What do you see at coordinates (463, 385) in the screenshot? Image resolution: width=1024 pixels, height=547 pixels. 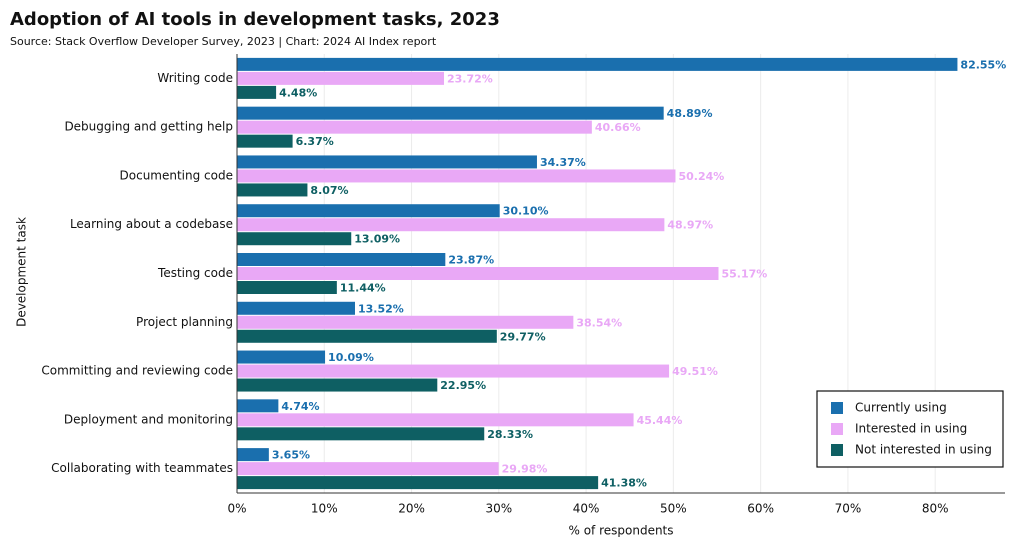 I see `value-label: 22.95%` at bounding box center [463, 385].